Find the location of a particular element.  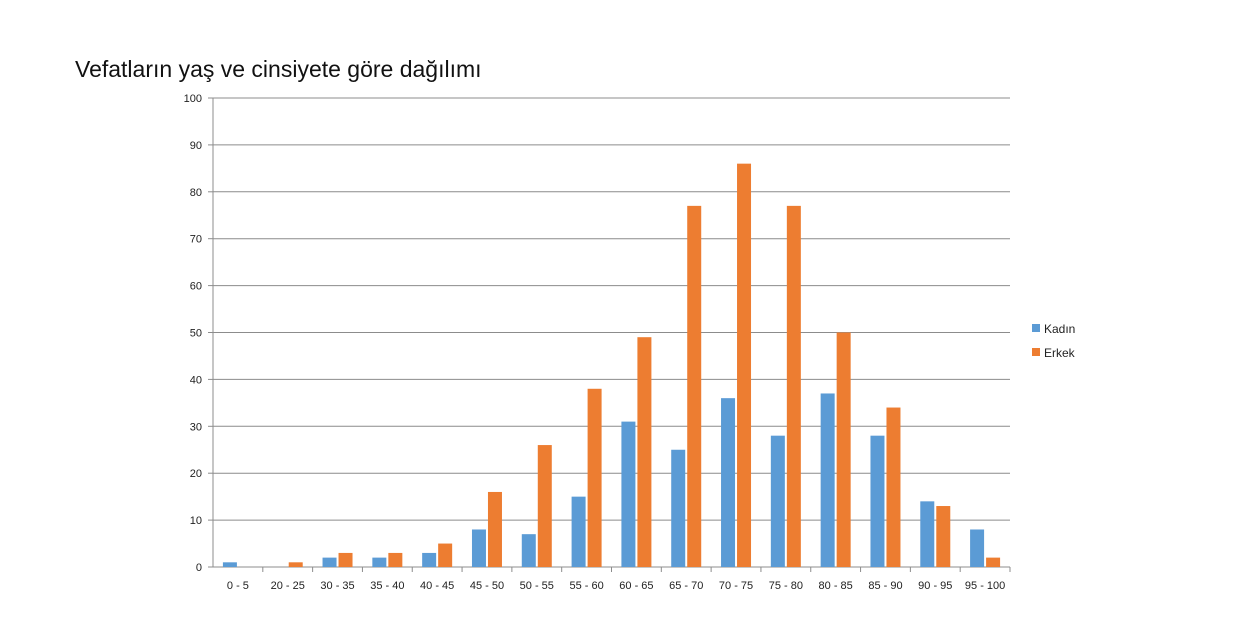

y-tick-label: 20 is located at coordinates (196, 474).